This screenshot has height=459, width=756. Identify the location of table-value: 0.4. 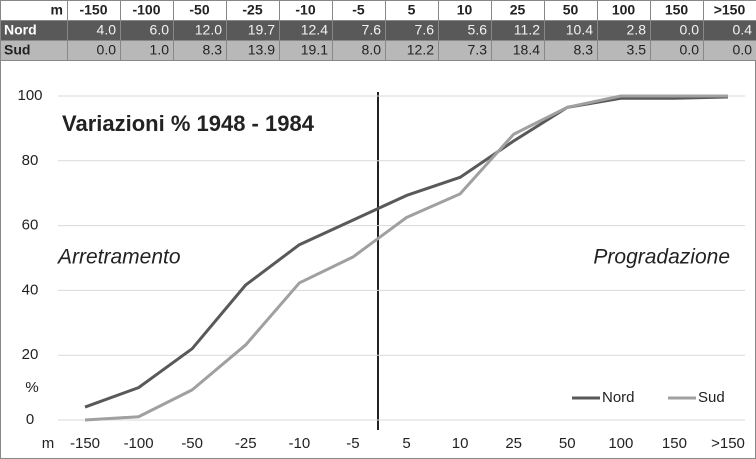
(743, 30).